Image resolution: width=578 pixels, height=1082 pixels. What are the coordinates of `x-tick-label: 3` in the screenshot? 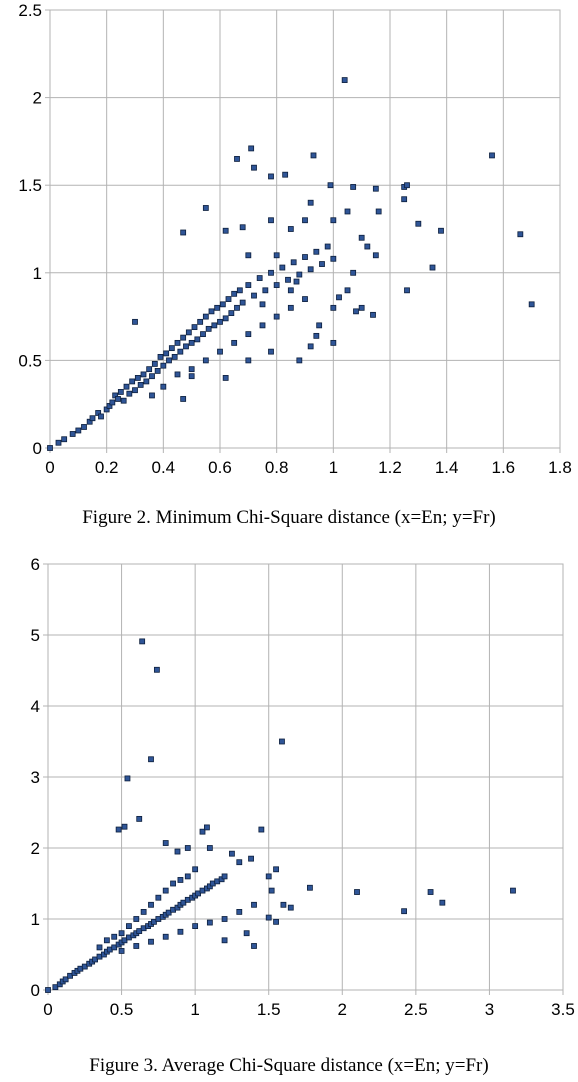 It's located at (489, 1009).